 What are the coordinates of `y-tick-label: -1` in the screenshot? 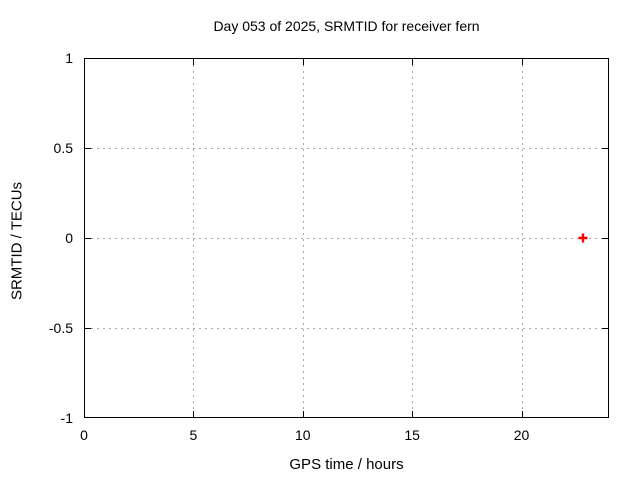 It's located at (66, 418).